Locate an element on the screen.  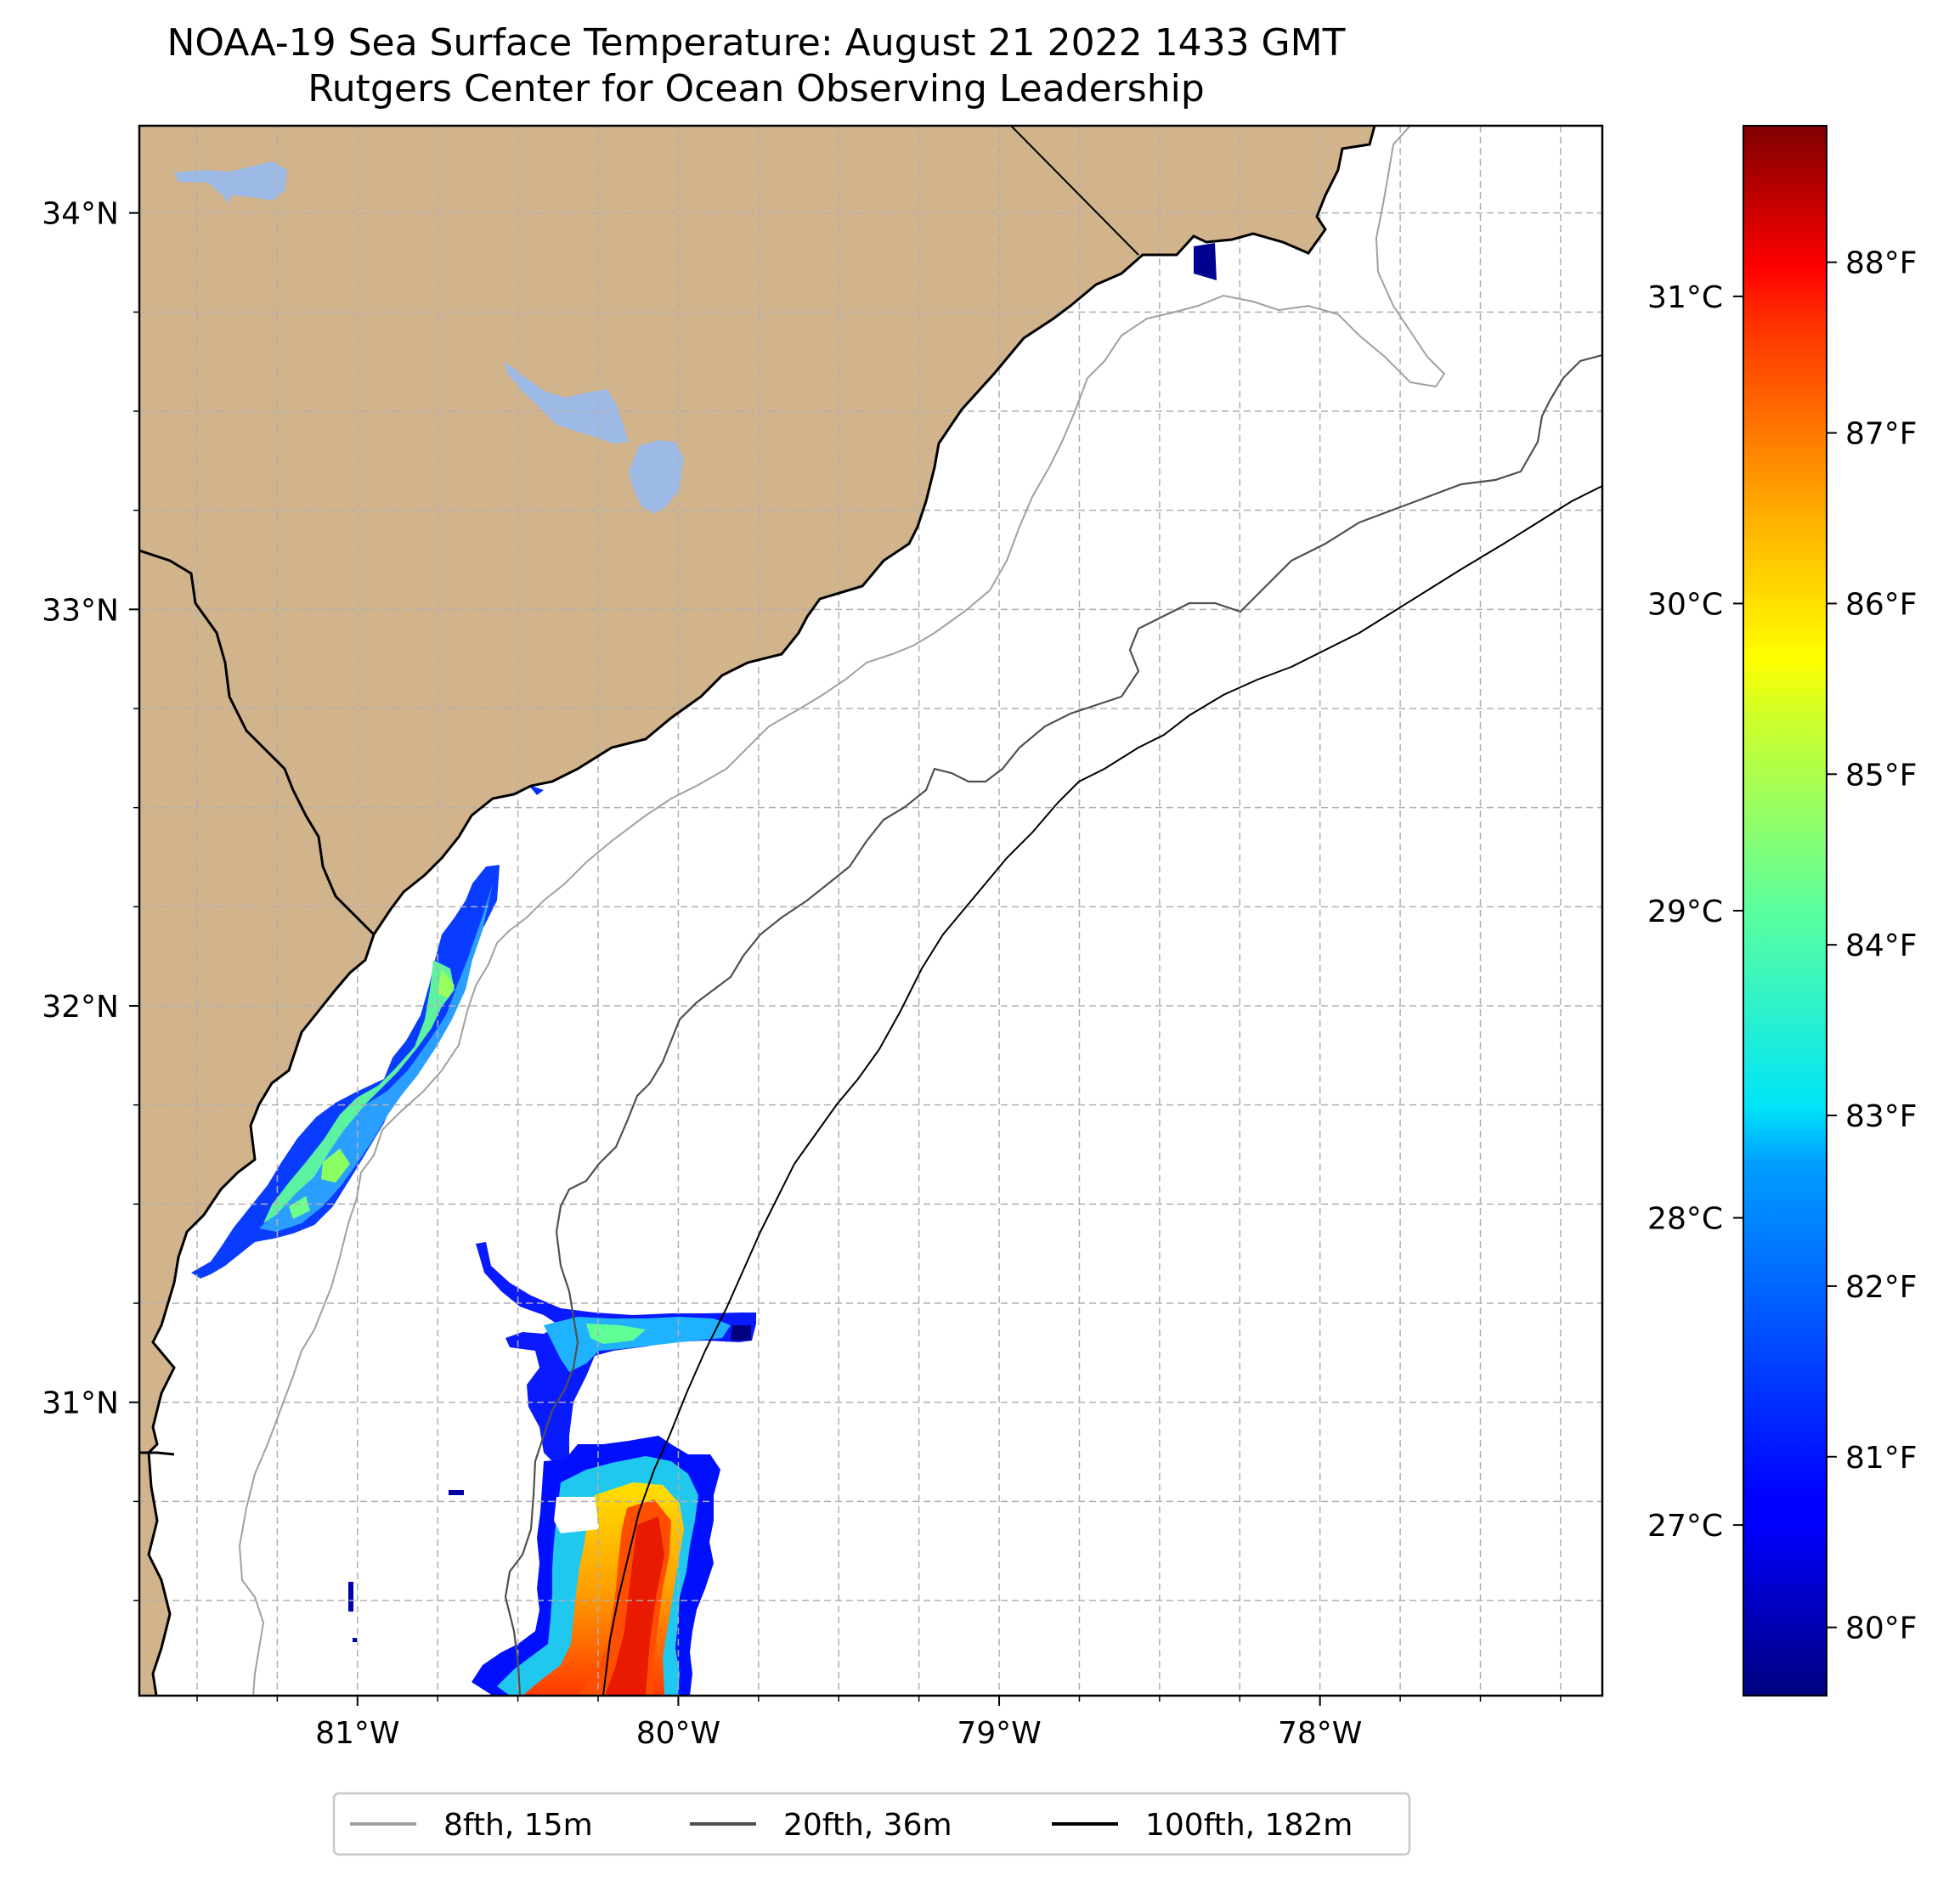
colorbar-label-c: 28°C is located at coordinates (1685, 1220).